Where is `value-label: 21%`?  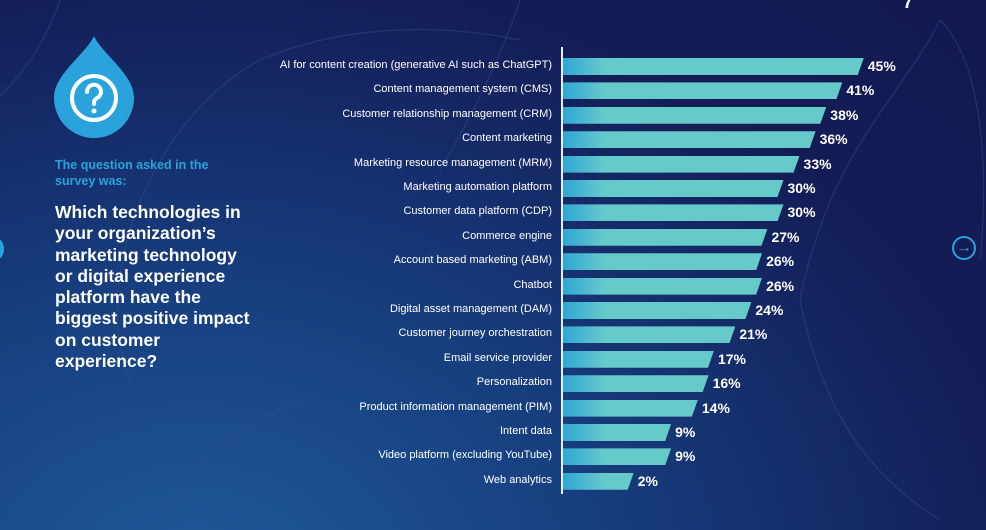 value-label: 21% is located at coordinates (753, 334).